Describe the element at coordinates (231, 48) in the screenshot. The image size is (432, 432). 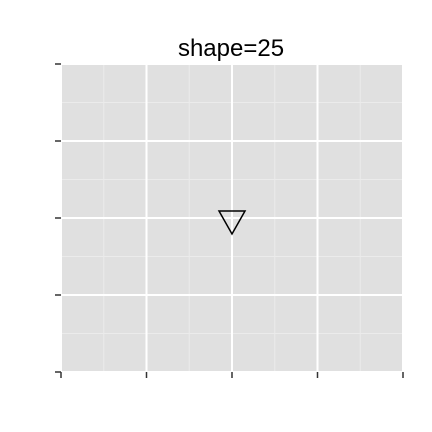
I see `chart-title: shape=25` at that location.